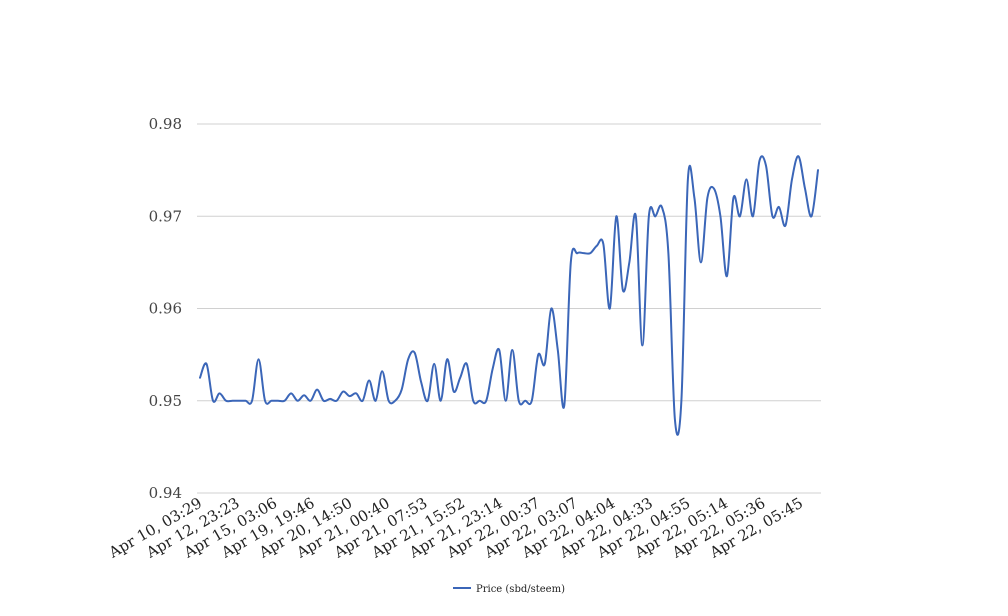 This screenshot has height=616, width=1008. Describe the element at coordinates (520, 589) in the screenshot. I see `legend-label: Price (sbd/steem)` at that location.